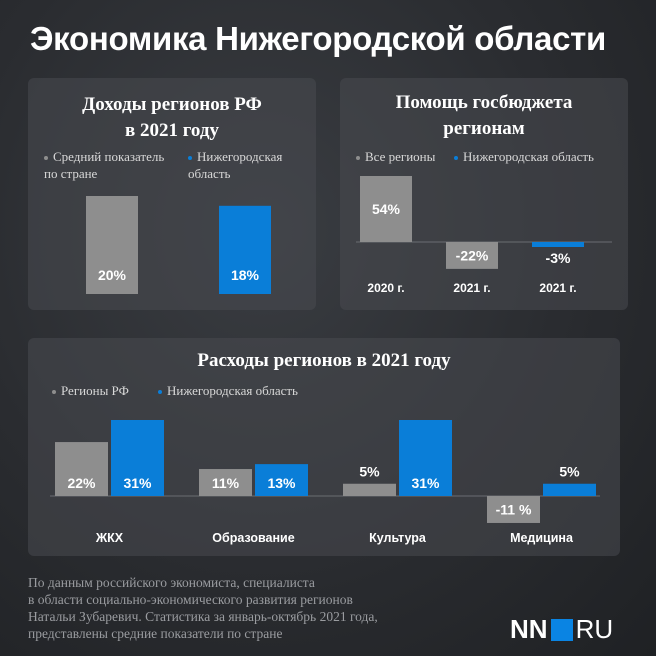  I want to click on budget-category-label-1: 2021 г., so click(471, 288).